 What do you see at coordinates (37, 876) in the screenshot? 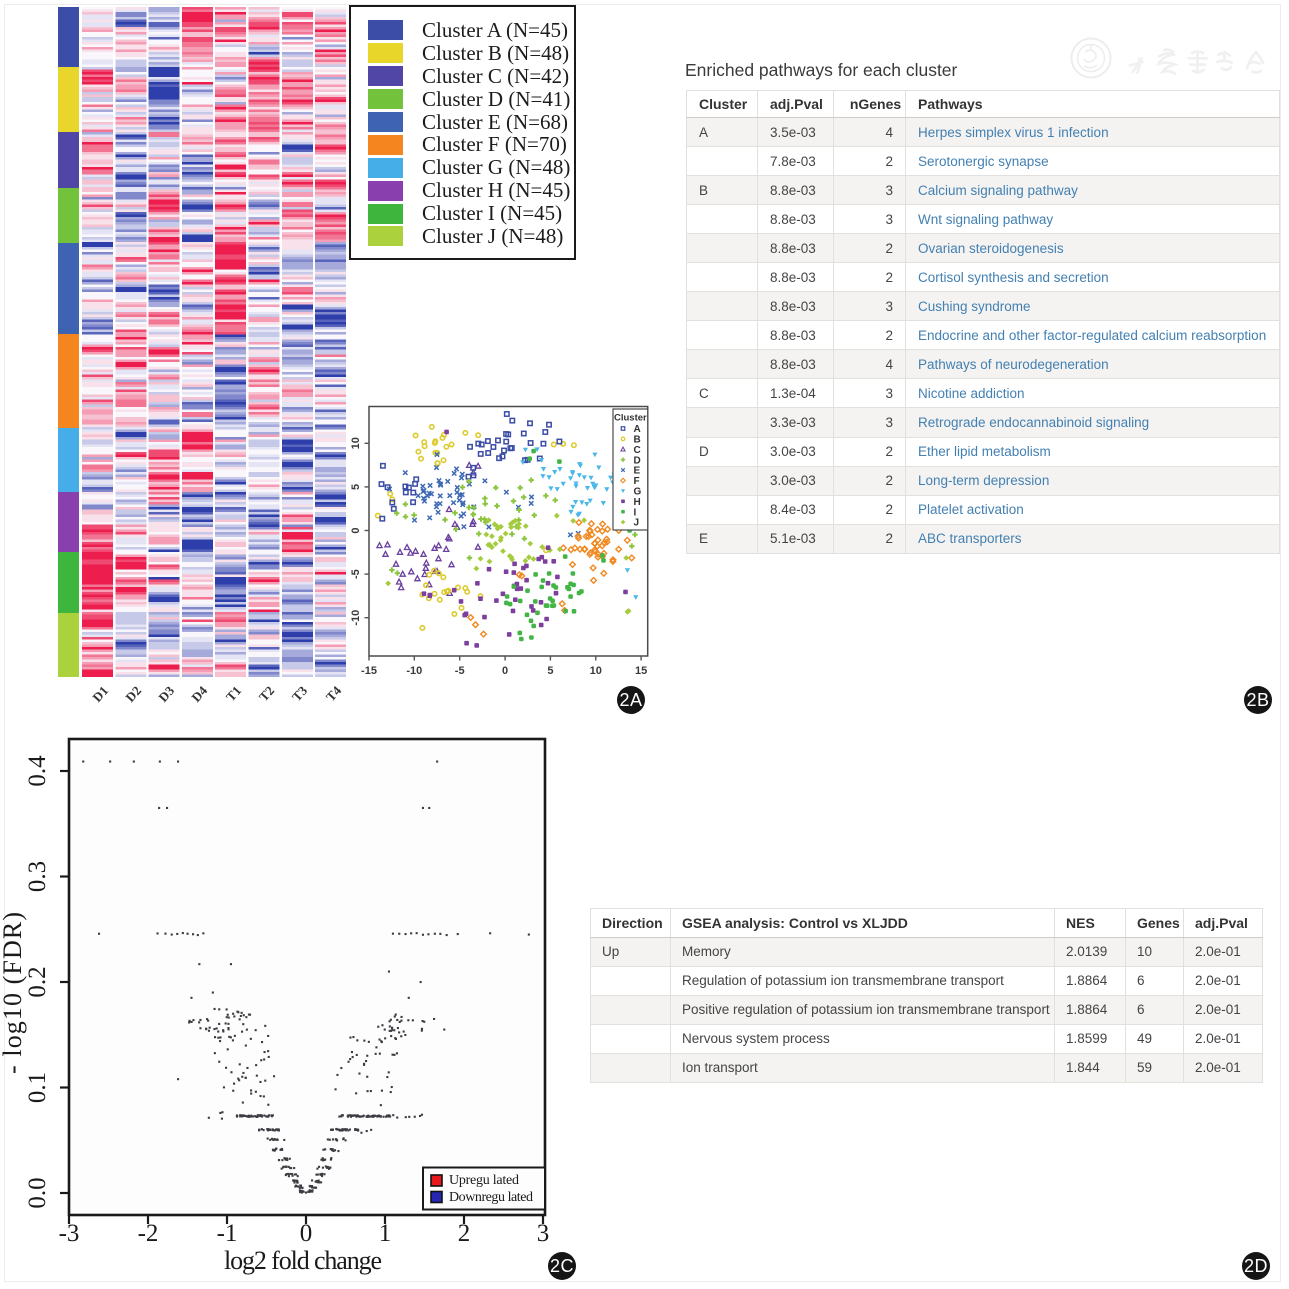
I see `svg-text: 0.3` at bounding box center [37, 876].